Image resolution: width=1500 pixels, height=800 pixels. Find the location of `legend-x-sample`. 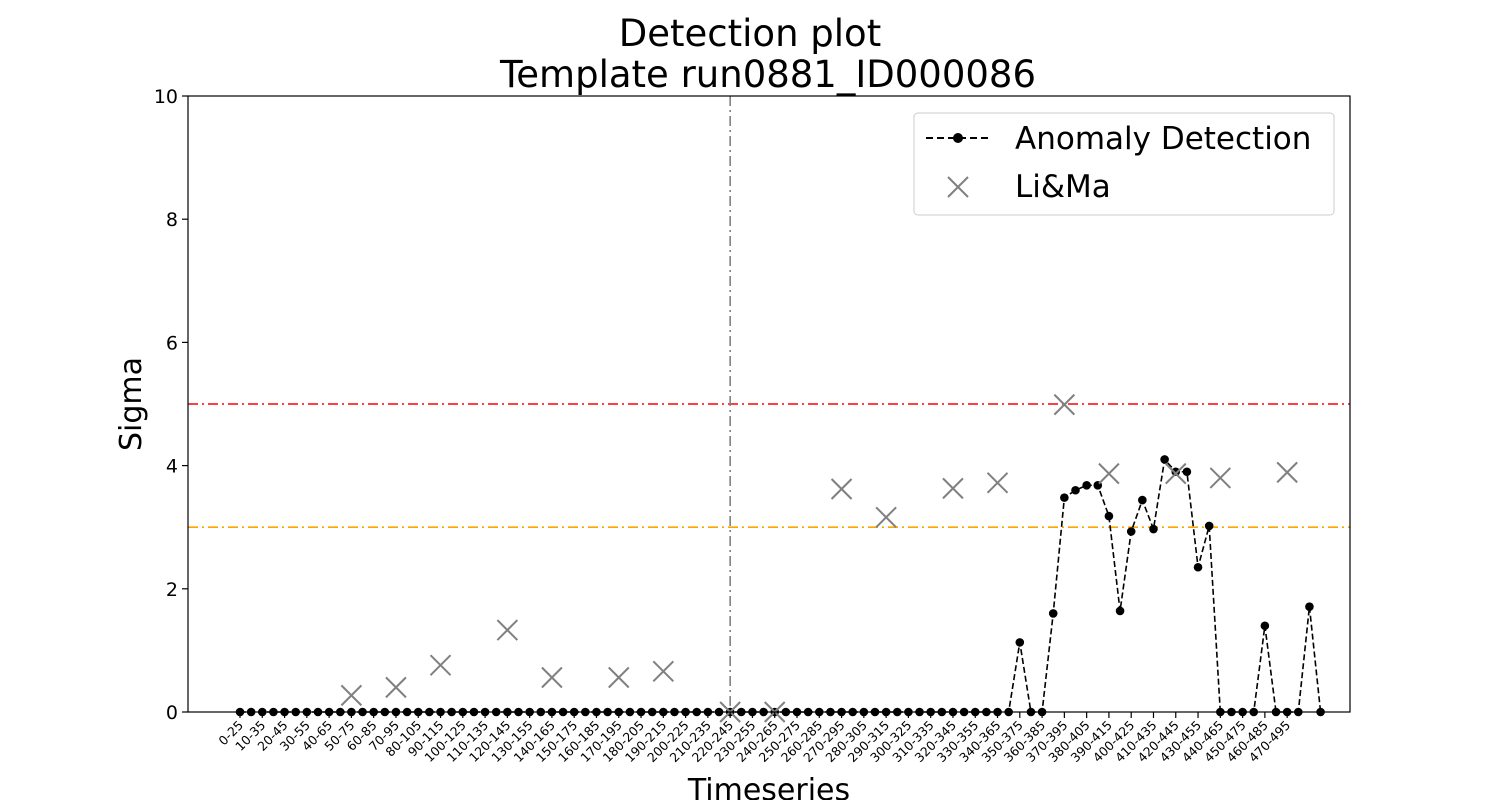

legend-x-sample is located at coordinates (958, 187).